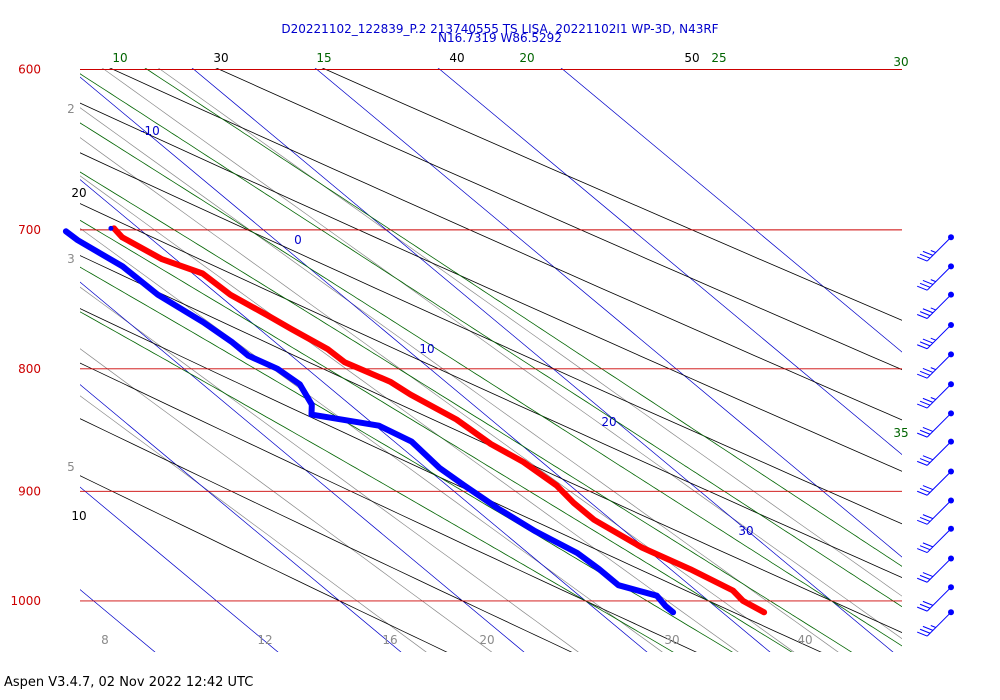 The width and height of the screenshot is (1000, 700). Describe the element at coordinates (71, 259) in the screenshot. I see `mixing-ratio-label: 3` at that location.